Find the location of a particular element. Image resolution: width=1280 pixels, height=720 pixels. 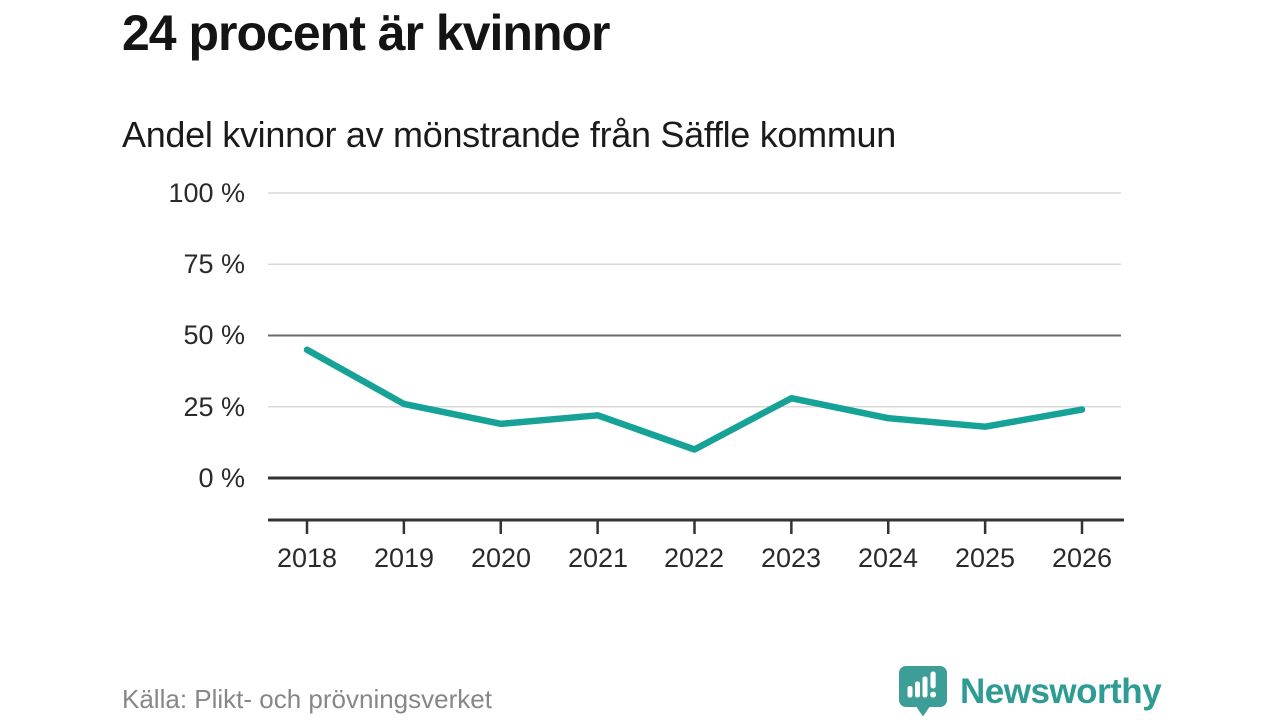

x-axis-label-2022: 2022 is located at coordinates (694, 558).